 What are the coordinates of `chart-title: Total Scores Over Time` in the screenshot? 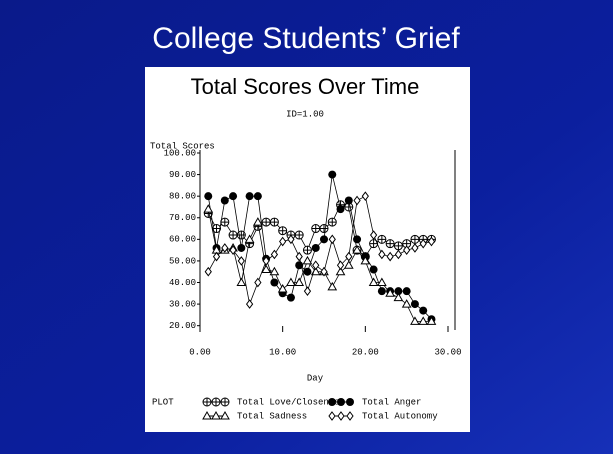 It's located at (305, 86).